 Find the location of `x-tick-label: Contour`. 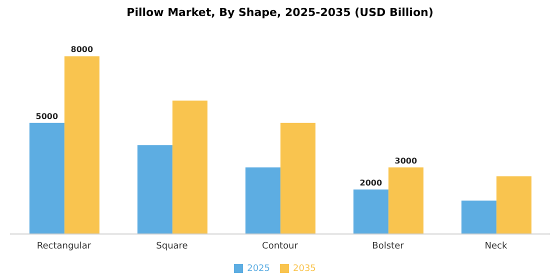

x-tick-label: Contour is located at coordinates (280, 246).